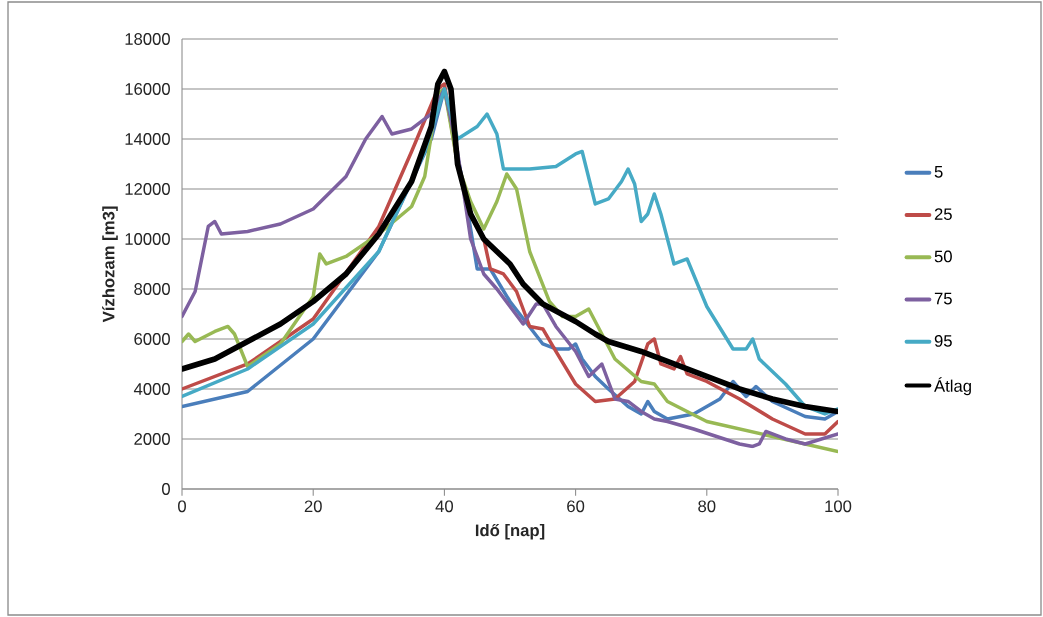 This screenshot has width=1043, height=617. What do you see at coordinates (147, 239) in the screenshot?
I see `y-tick-label: 10000` at bounding box center [147, 239].